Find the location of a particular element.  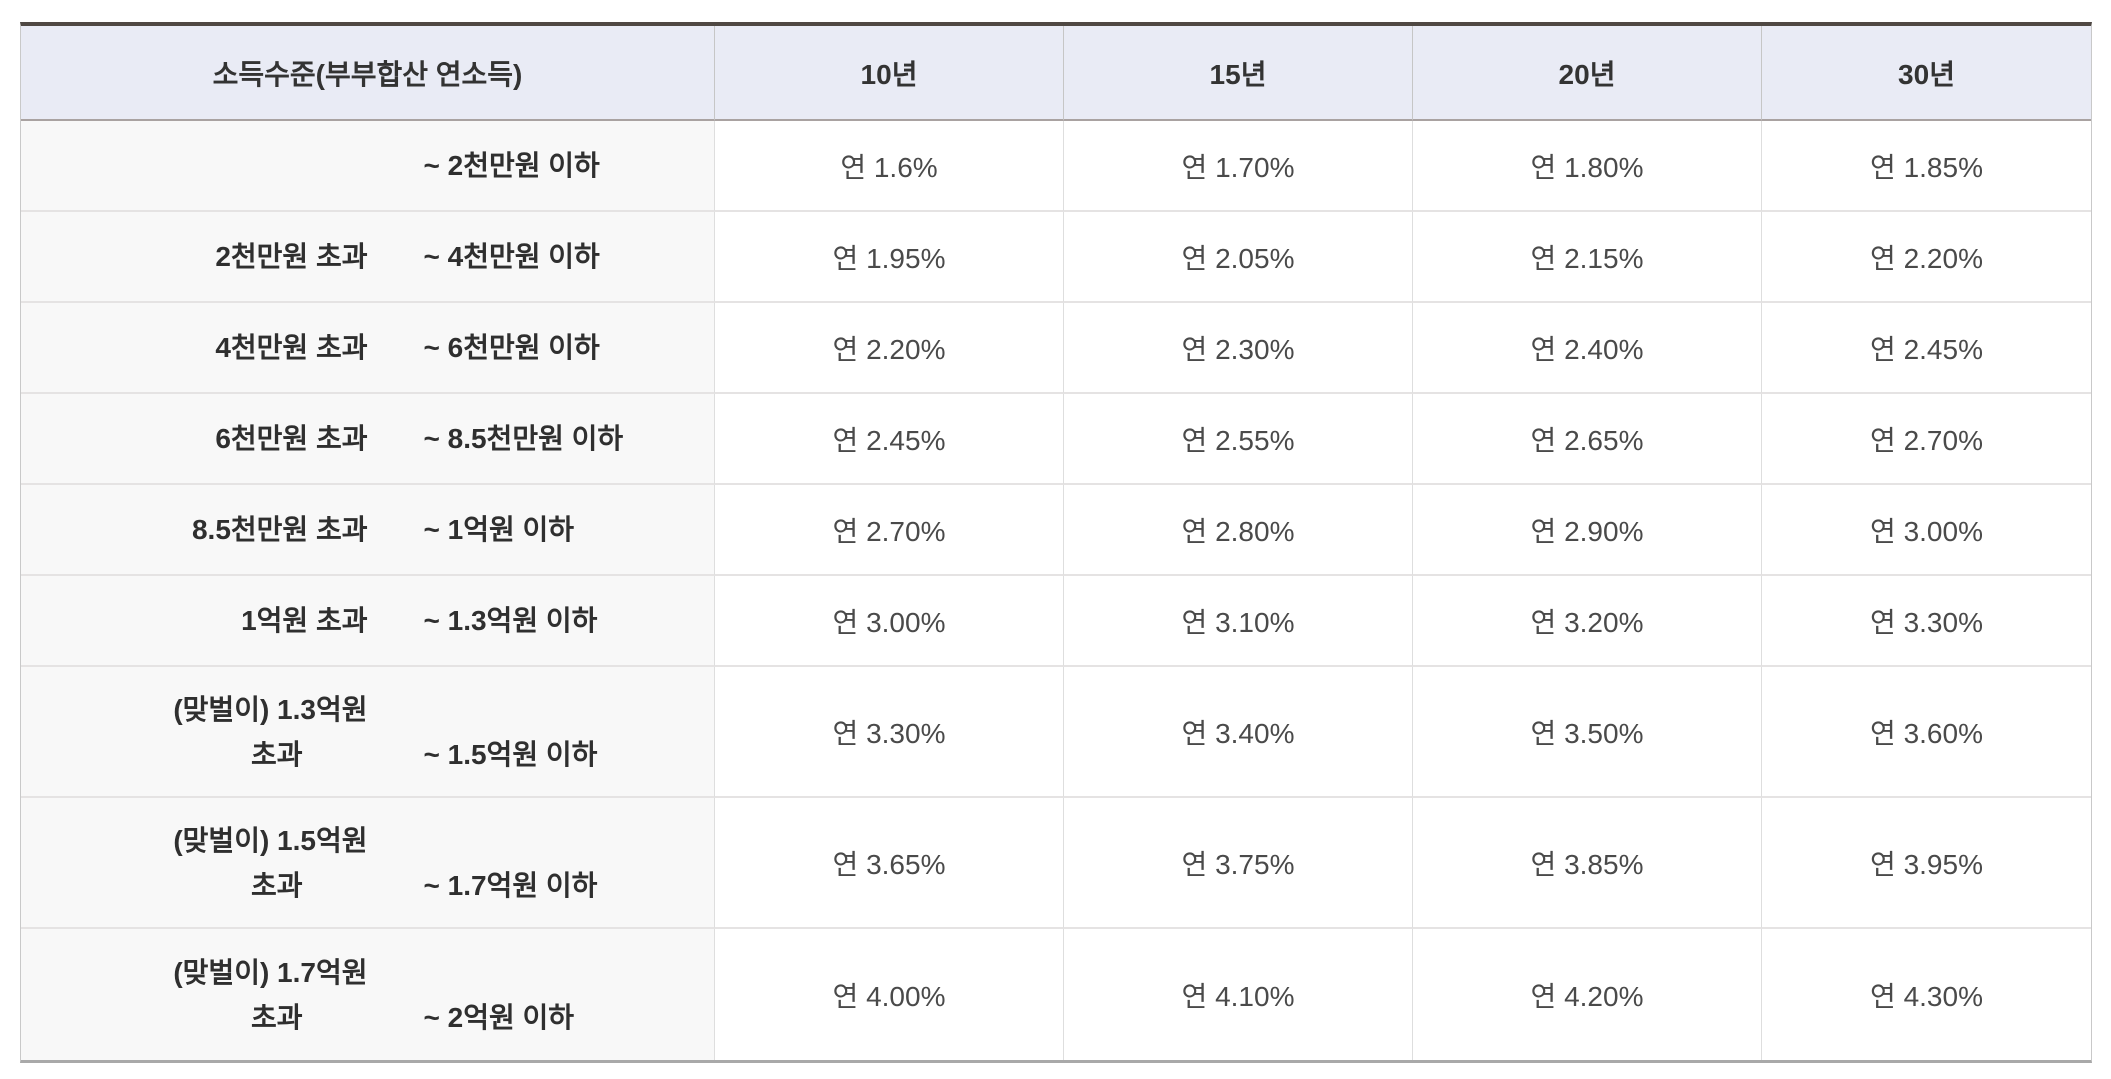

income-upper-bound: ~ 4천만원 이하 is located at coordinates (511, 256).